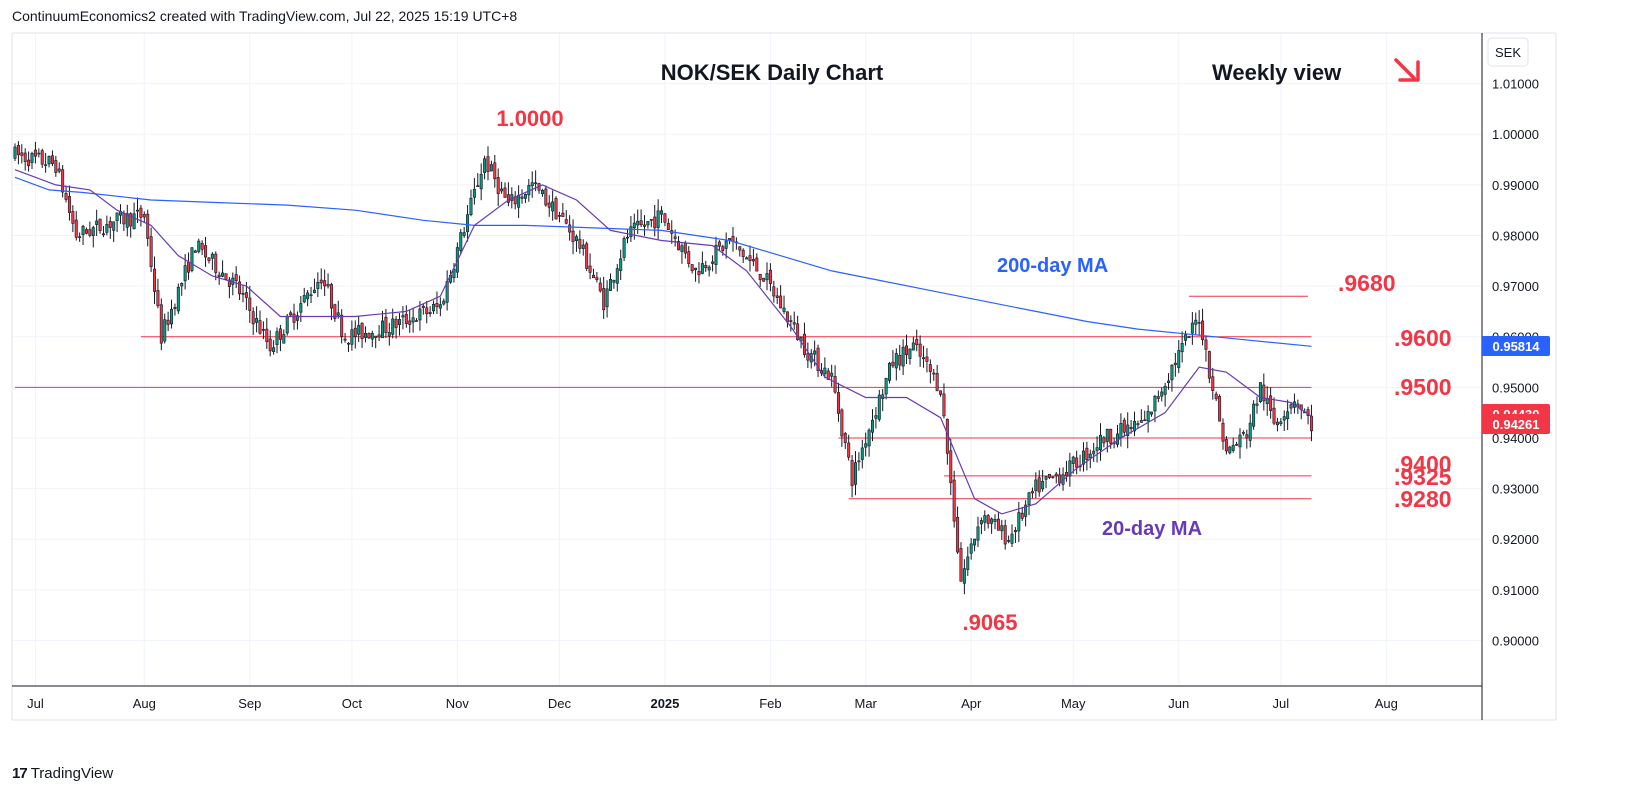 This screenshot has width=1634, height=794. I want to click on y-tick-label: 0.99000, so click(1515, 185).